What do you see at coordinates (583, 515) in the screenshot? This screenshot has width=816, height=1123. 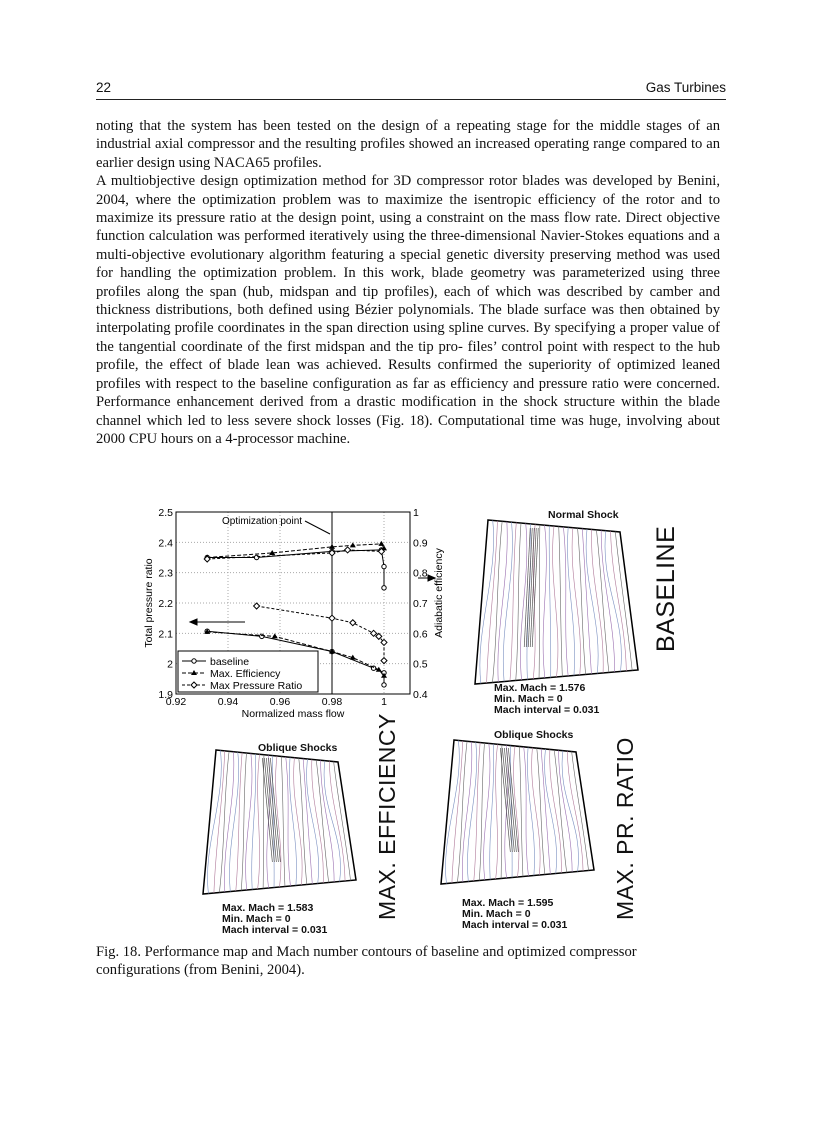 I see `baseline-annotation: Normal Shock` at bounding box center [583, 515].